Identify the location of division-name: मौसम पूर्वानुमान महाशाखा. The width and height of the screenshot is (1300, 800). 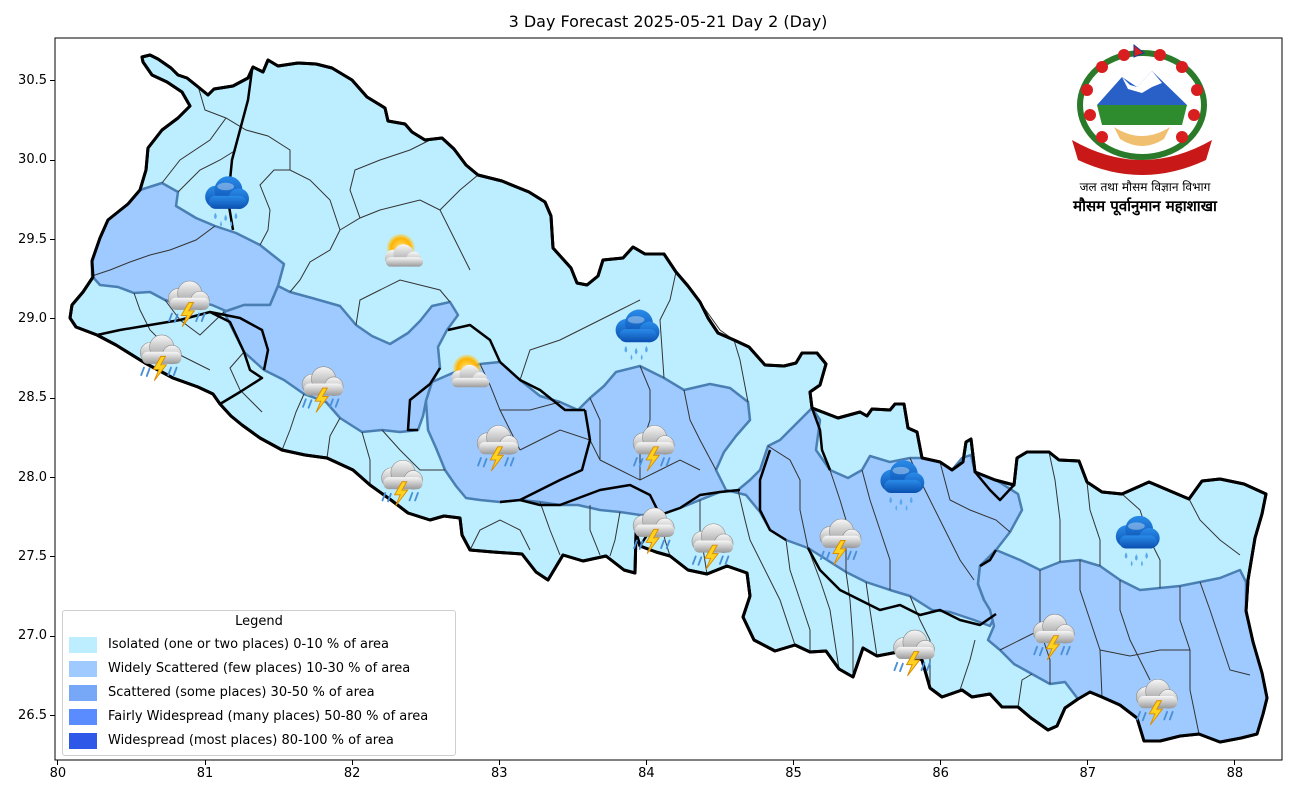
(1145, 206).